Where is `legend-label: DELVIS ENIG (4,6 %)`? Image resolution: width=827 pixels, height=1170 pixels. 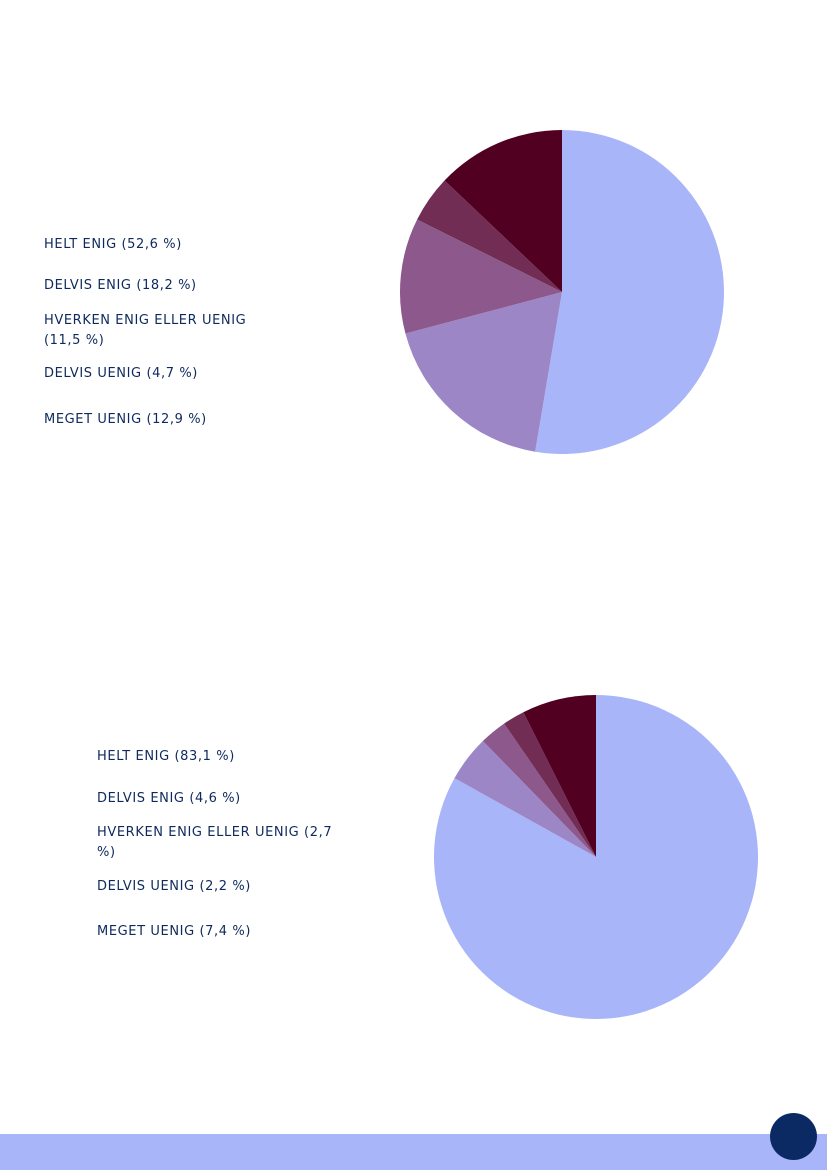
legend-label: DELVIS ENIG (4,6 %) is located at coordinates (169, 798).